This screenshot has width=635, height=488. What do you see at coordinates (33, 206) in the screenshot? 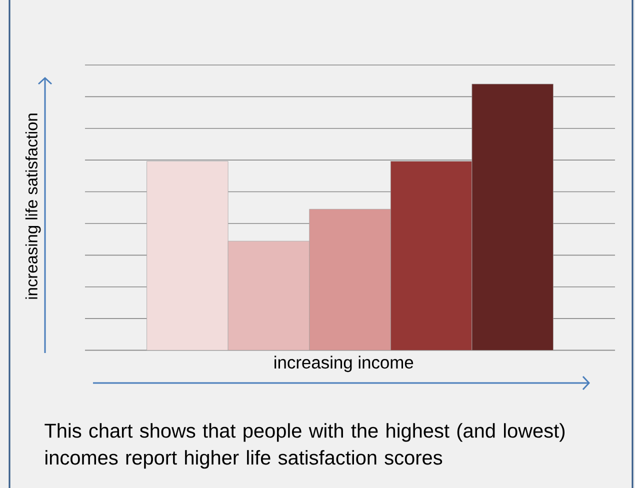
I see `y-axis-title: increasing life satisfaction` at bounding box center [33, 206].